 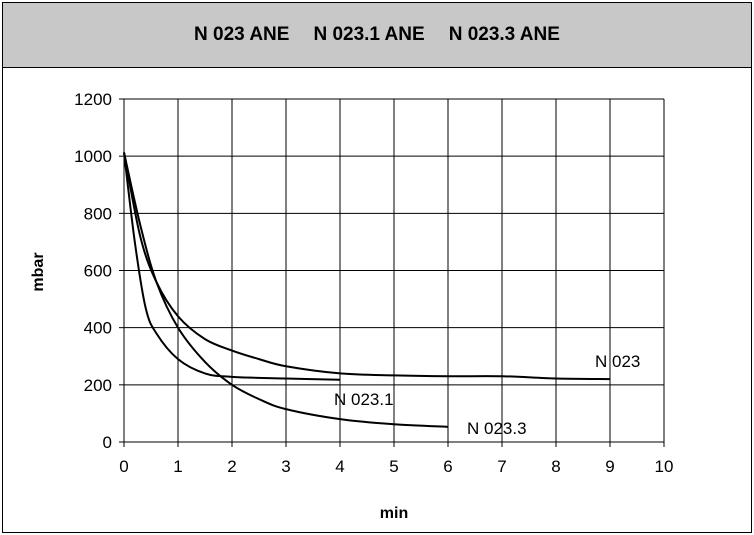 I want to click on y-tick-label-400: 400, so click(x=98, y=328).